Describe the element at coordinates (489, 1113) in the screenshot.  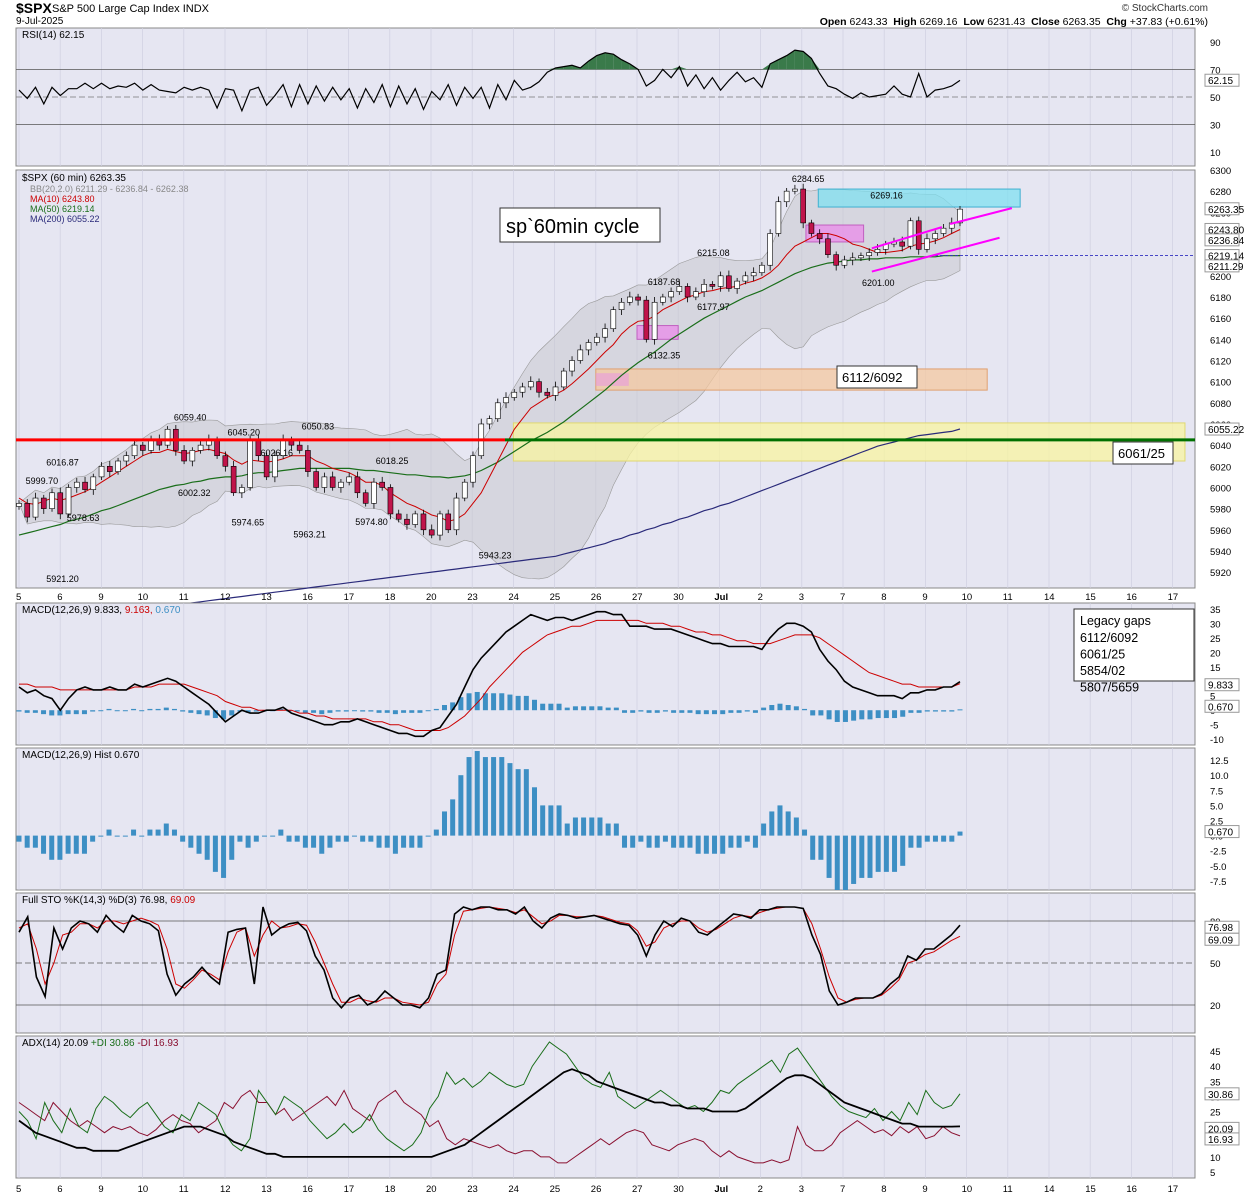
I see `adx-line` at that location.